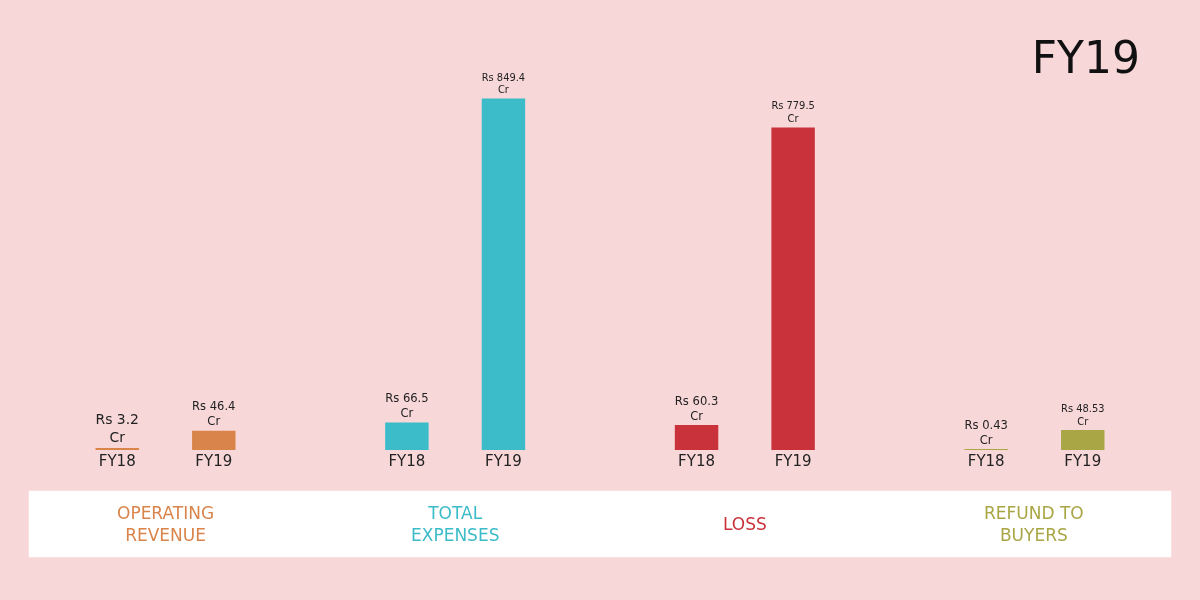 The image size is (1200, 600). Describe the element at coordinates (1083, 414) in the screenshot. I see `data-label: Rs 48.53 Cr` at that location.